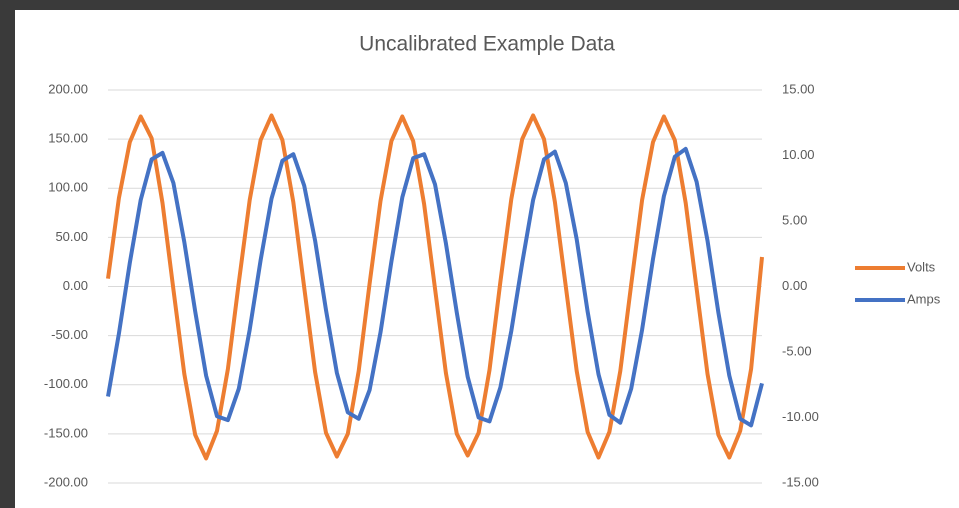  What do you see at coordinates (66, 383) in the screenshot?
I see `y-tick-label: -100.00` at bounding box center [66, 383].